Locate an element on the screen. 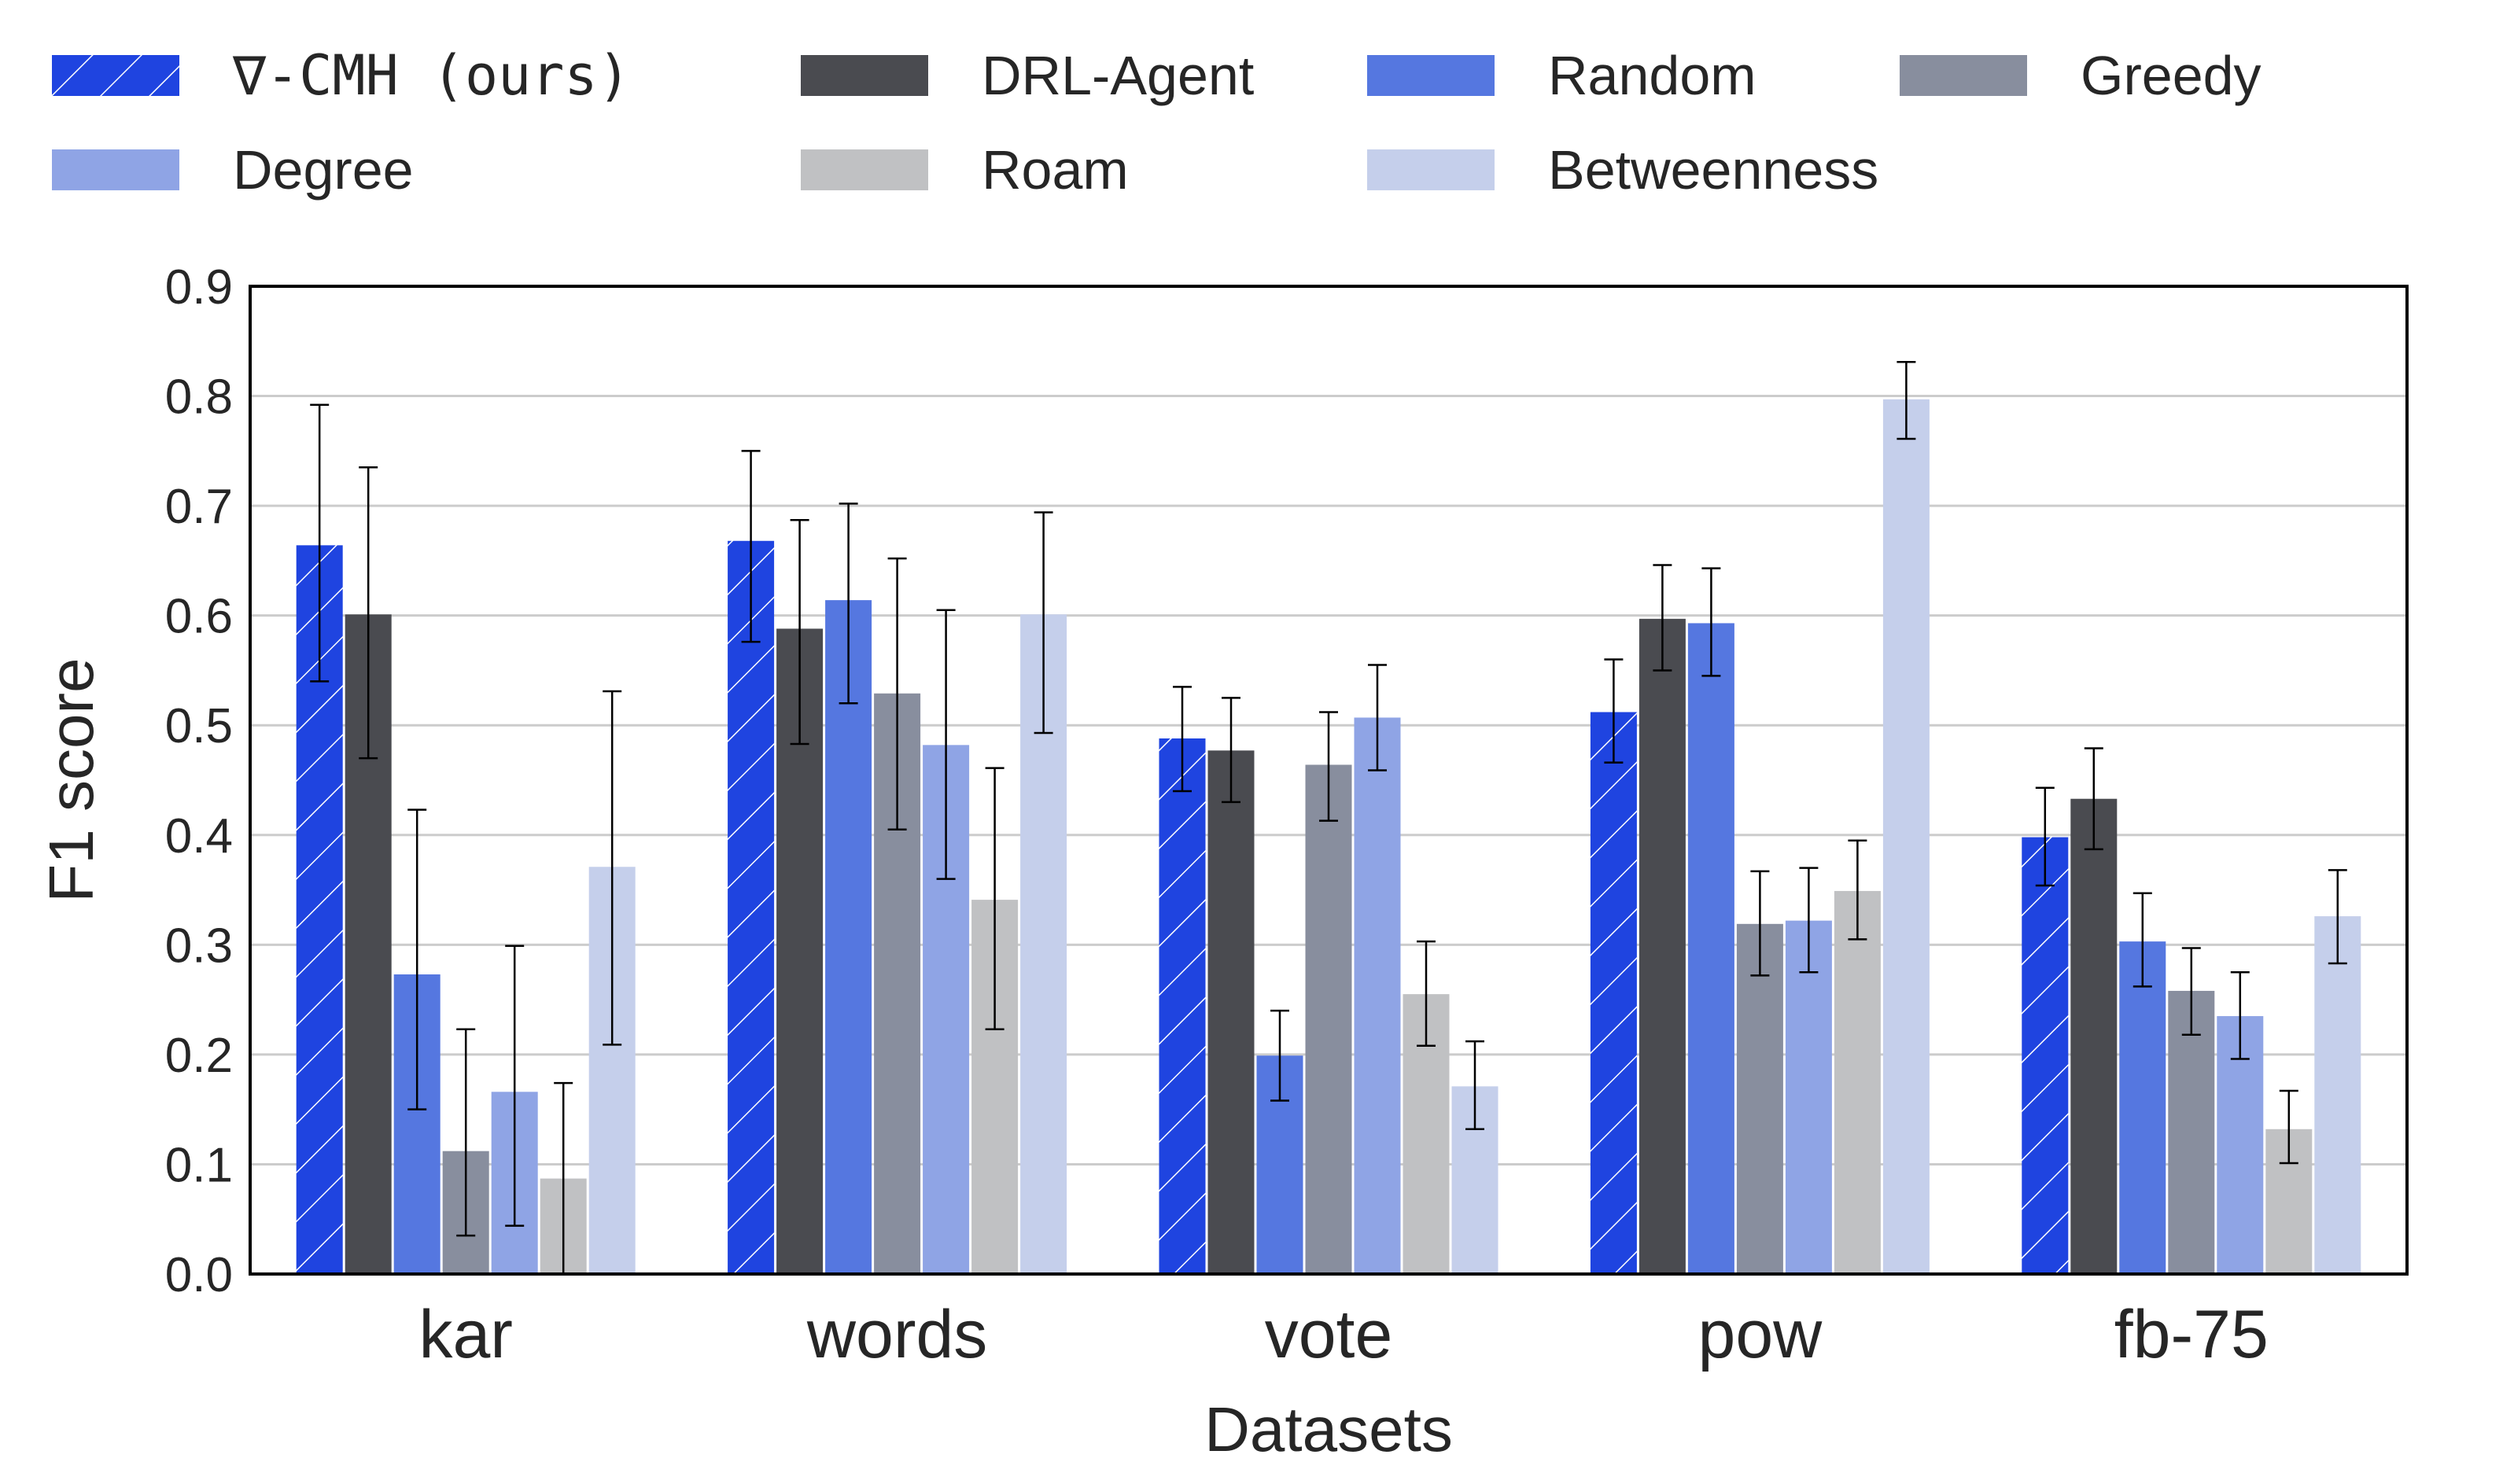 Image resolution: width=2514 pixels, height=1484 pixels. legend-label: Degree is located at coordinates (323, 170).